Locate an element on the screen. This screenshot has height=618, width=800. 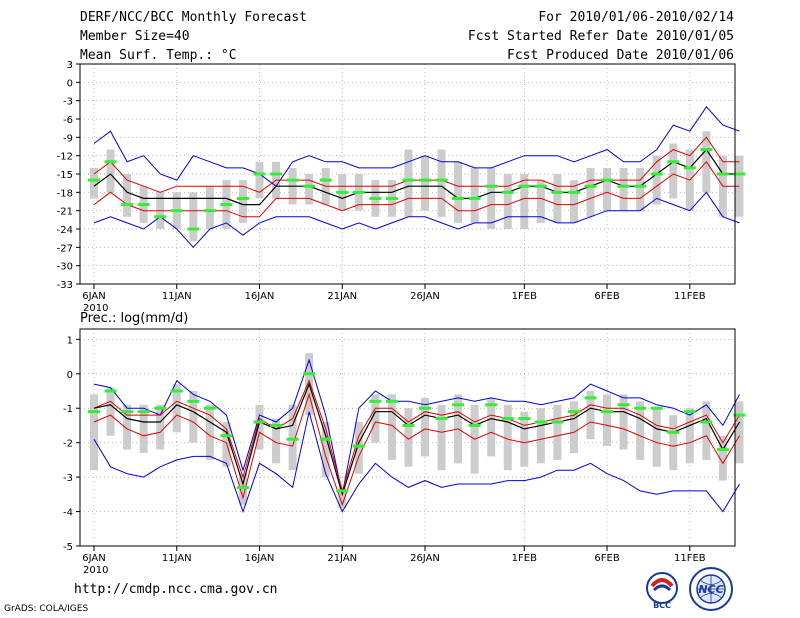
source-url: http://cmdp.ncc.cma.gov.cn is located at coordinates (176, 589).